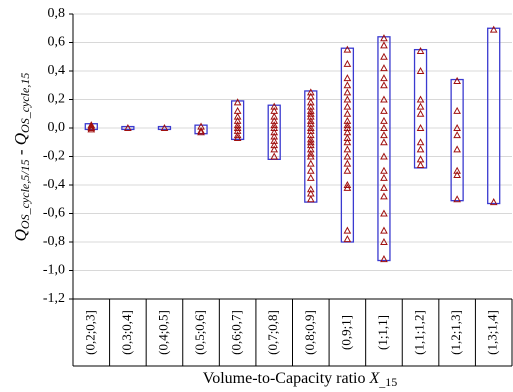 The width and height of the screenshot is (513, 392). Describe the element at coordinates (300, 379) in the screenshot. I see `x-axis-label: Volume-to-Capacity ratio X_15` at that location.